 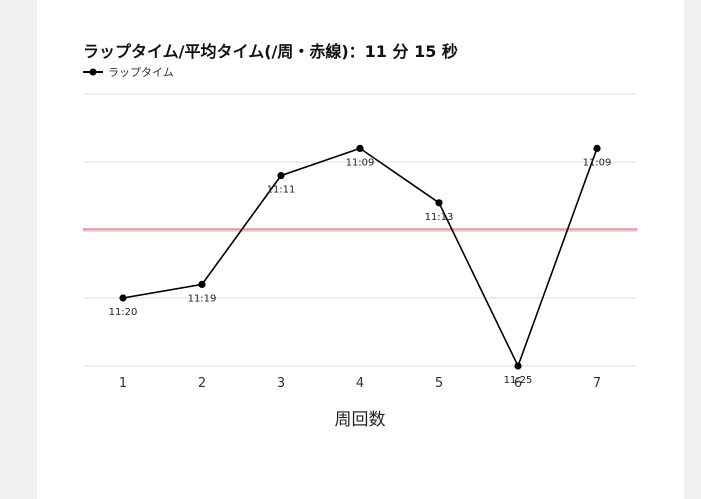 What do you see at coordinates (597, 383) in the screenshot?
I see `x-tick-label-7: 7` at bounding box center [597, 383].